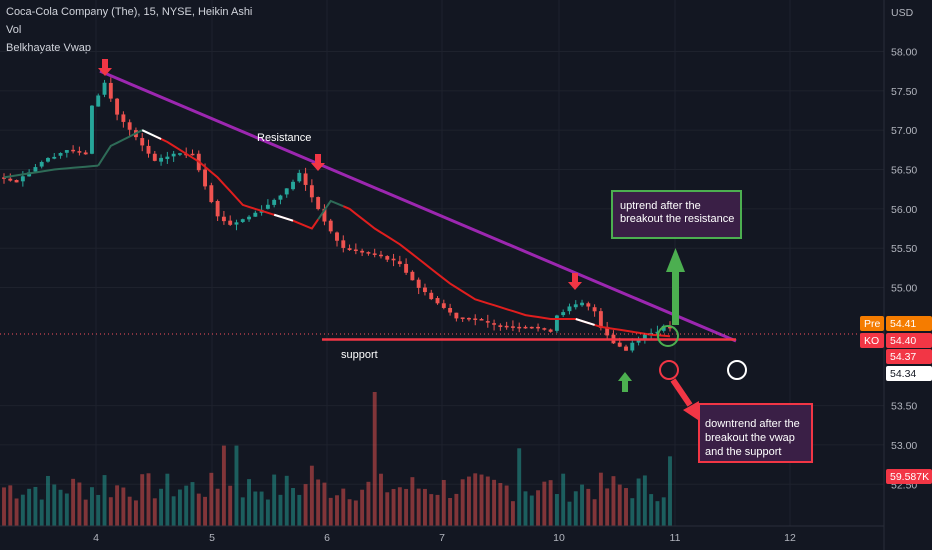 Image resolution: width=932 pixels, height=550 pixels. I want to click on volume-indicator-label: Vol, so click(14, 30).